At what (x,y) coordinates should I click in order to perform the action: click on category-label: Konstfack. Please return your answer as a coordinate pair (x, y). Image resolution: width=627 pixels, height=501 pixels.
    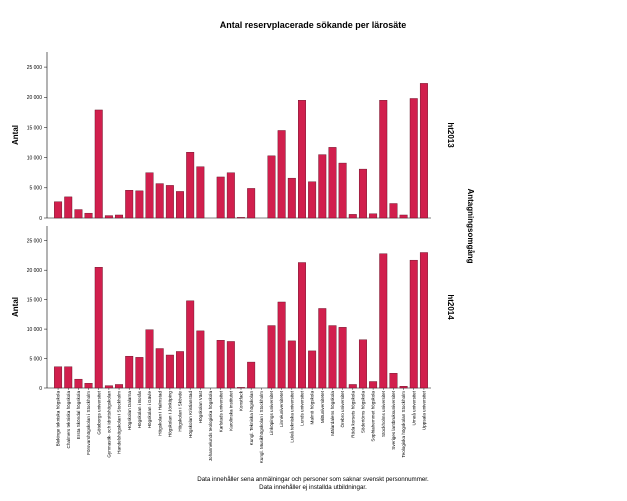
    Looking at the image, I should click on (241, 400).